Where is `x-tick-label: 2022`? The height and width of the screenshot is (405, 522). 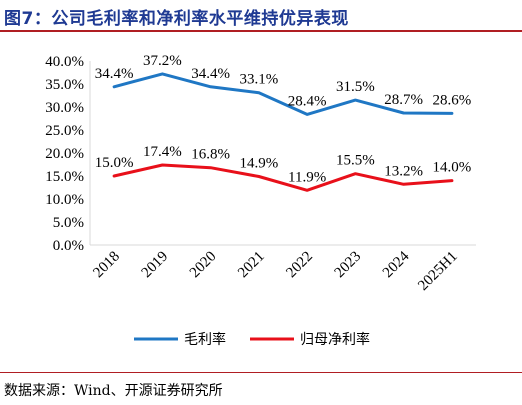
x-tick-label: 2022 is located at coordinates (299, 265).